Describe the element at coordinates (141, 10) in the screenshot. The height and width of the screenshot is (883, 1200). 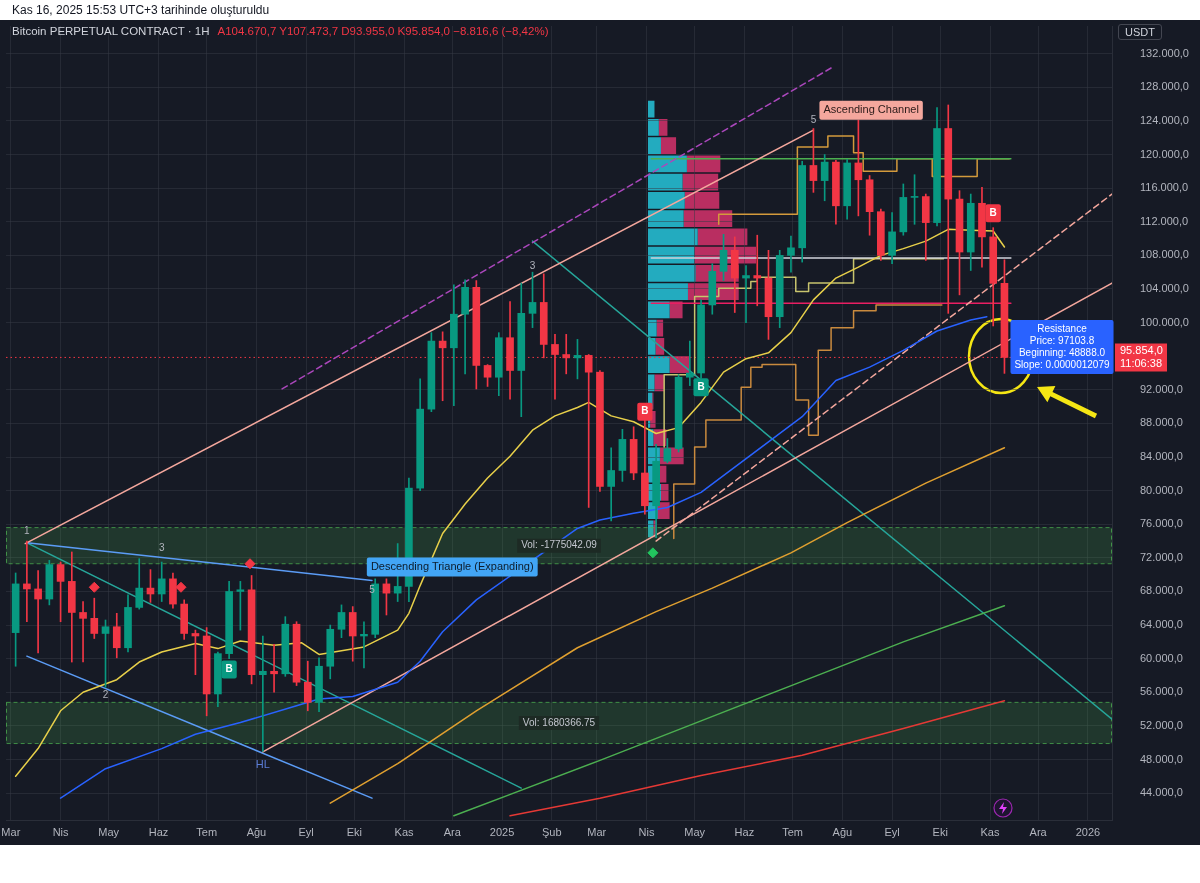
I see `text: Kas 16, 2025 15:53 UTC+3 tarihinde oluşturuldu` at that location.